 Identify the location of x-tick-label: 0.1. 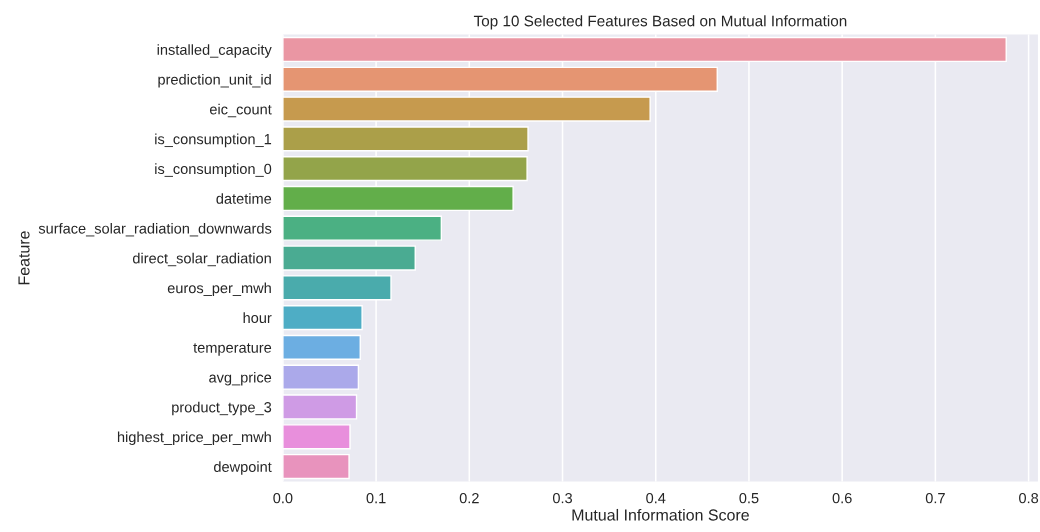
(376, 498).